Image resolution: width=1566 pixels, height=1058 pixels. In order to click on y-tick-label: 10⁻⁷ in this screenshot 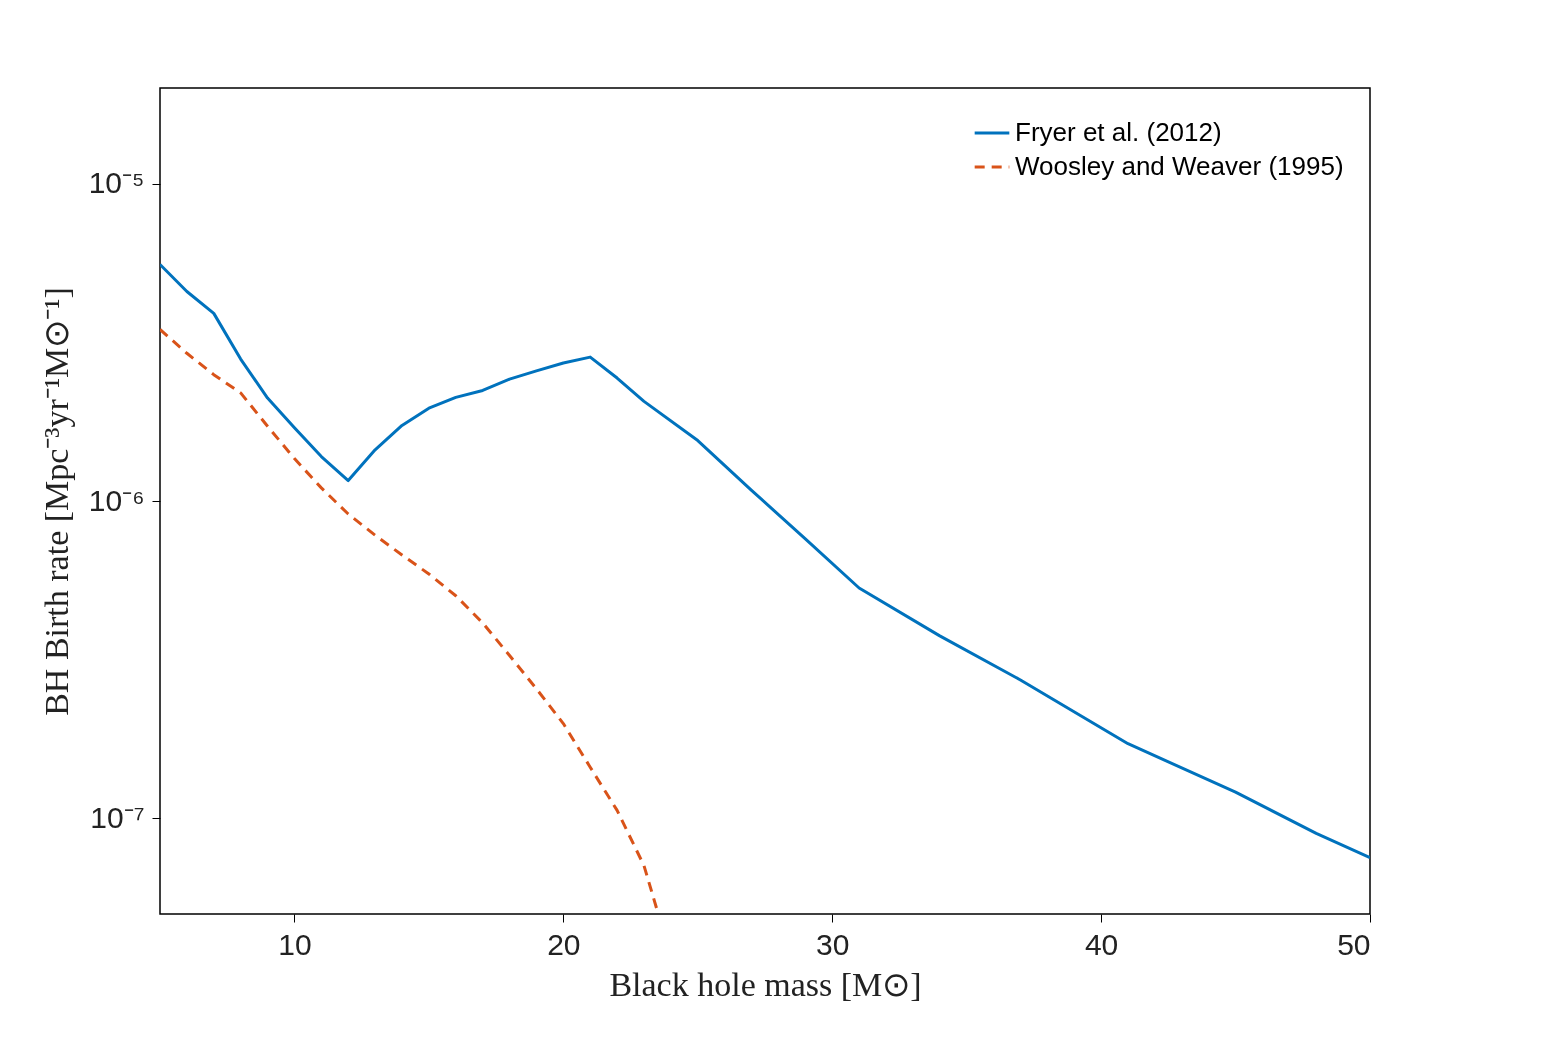, I will do `click(117, 817)`.